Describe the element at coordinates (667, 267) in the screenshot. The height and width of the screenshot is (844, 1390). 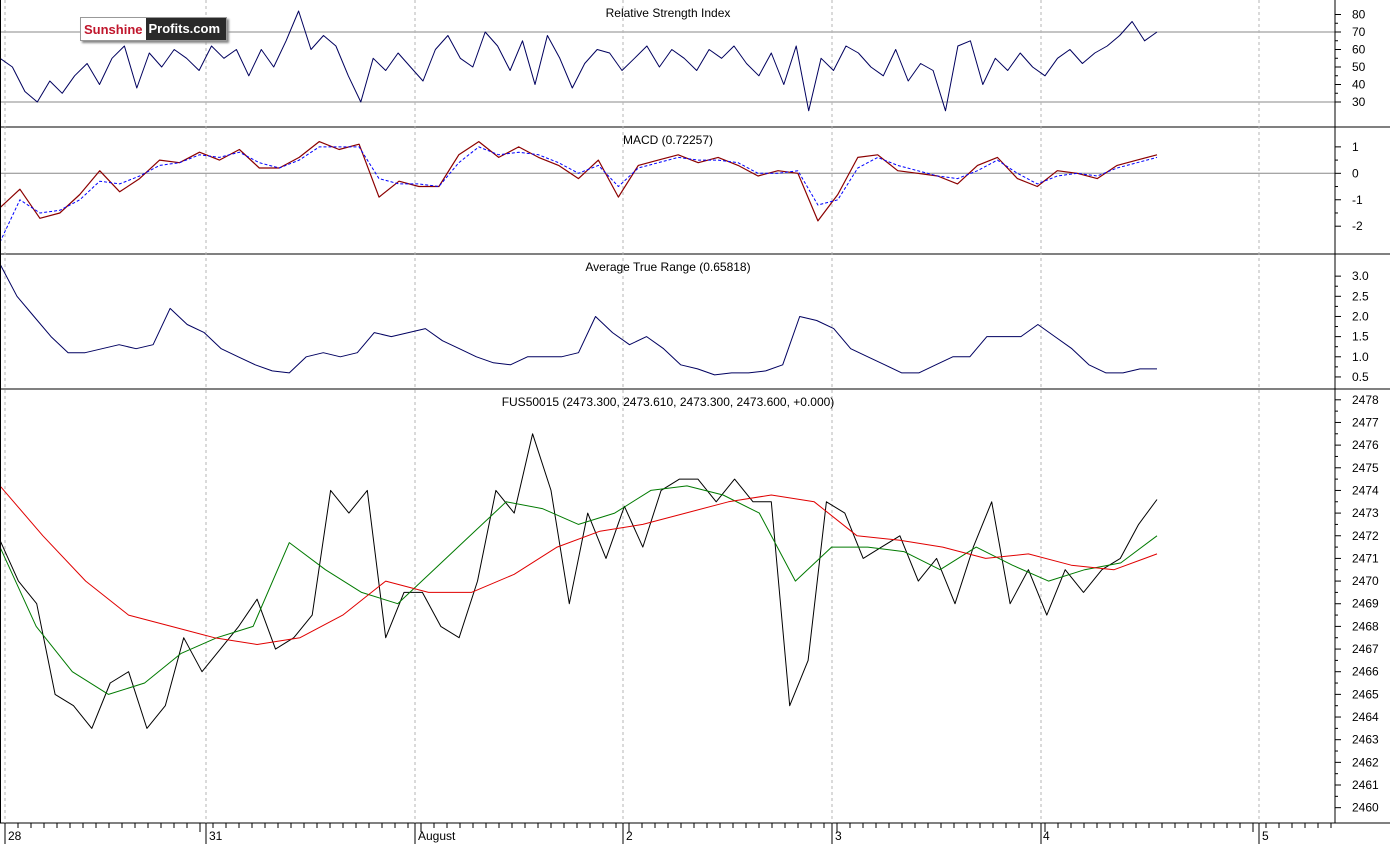
I see `atr-title: Average True Range (0.65818)` at that location.